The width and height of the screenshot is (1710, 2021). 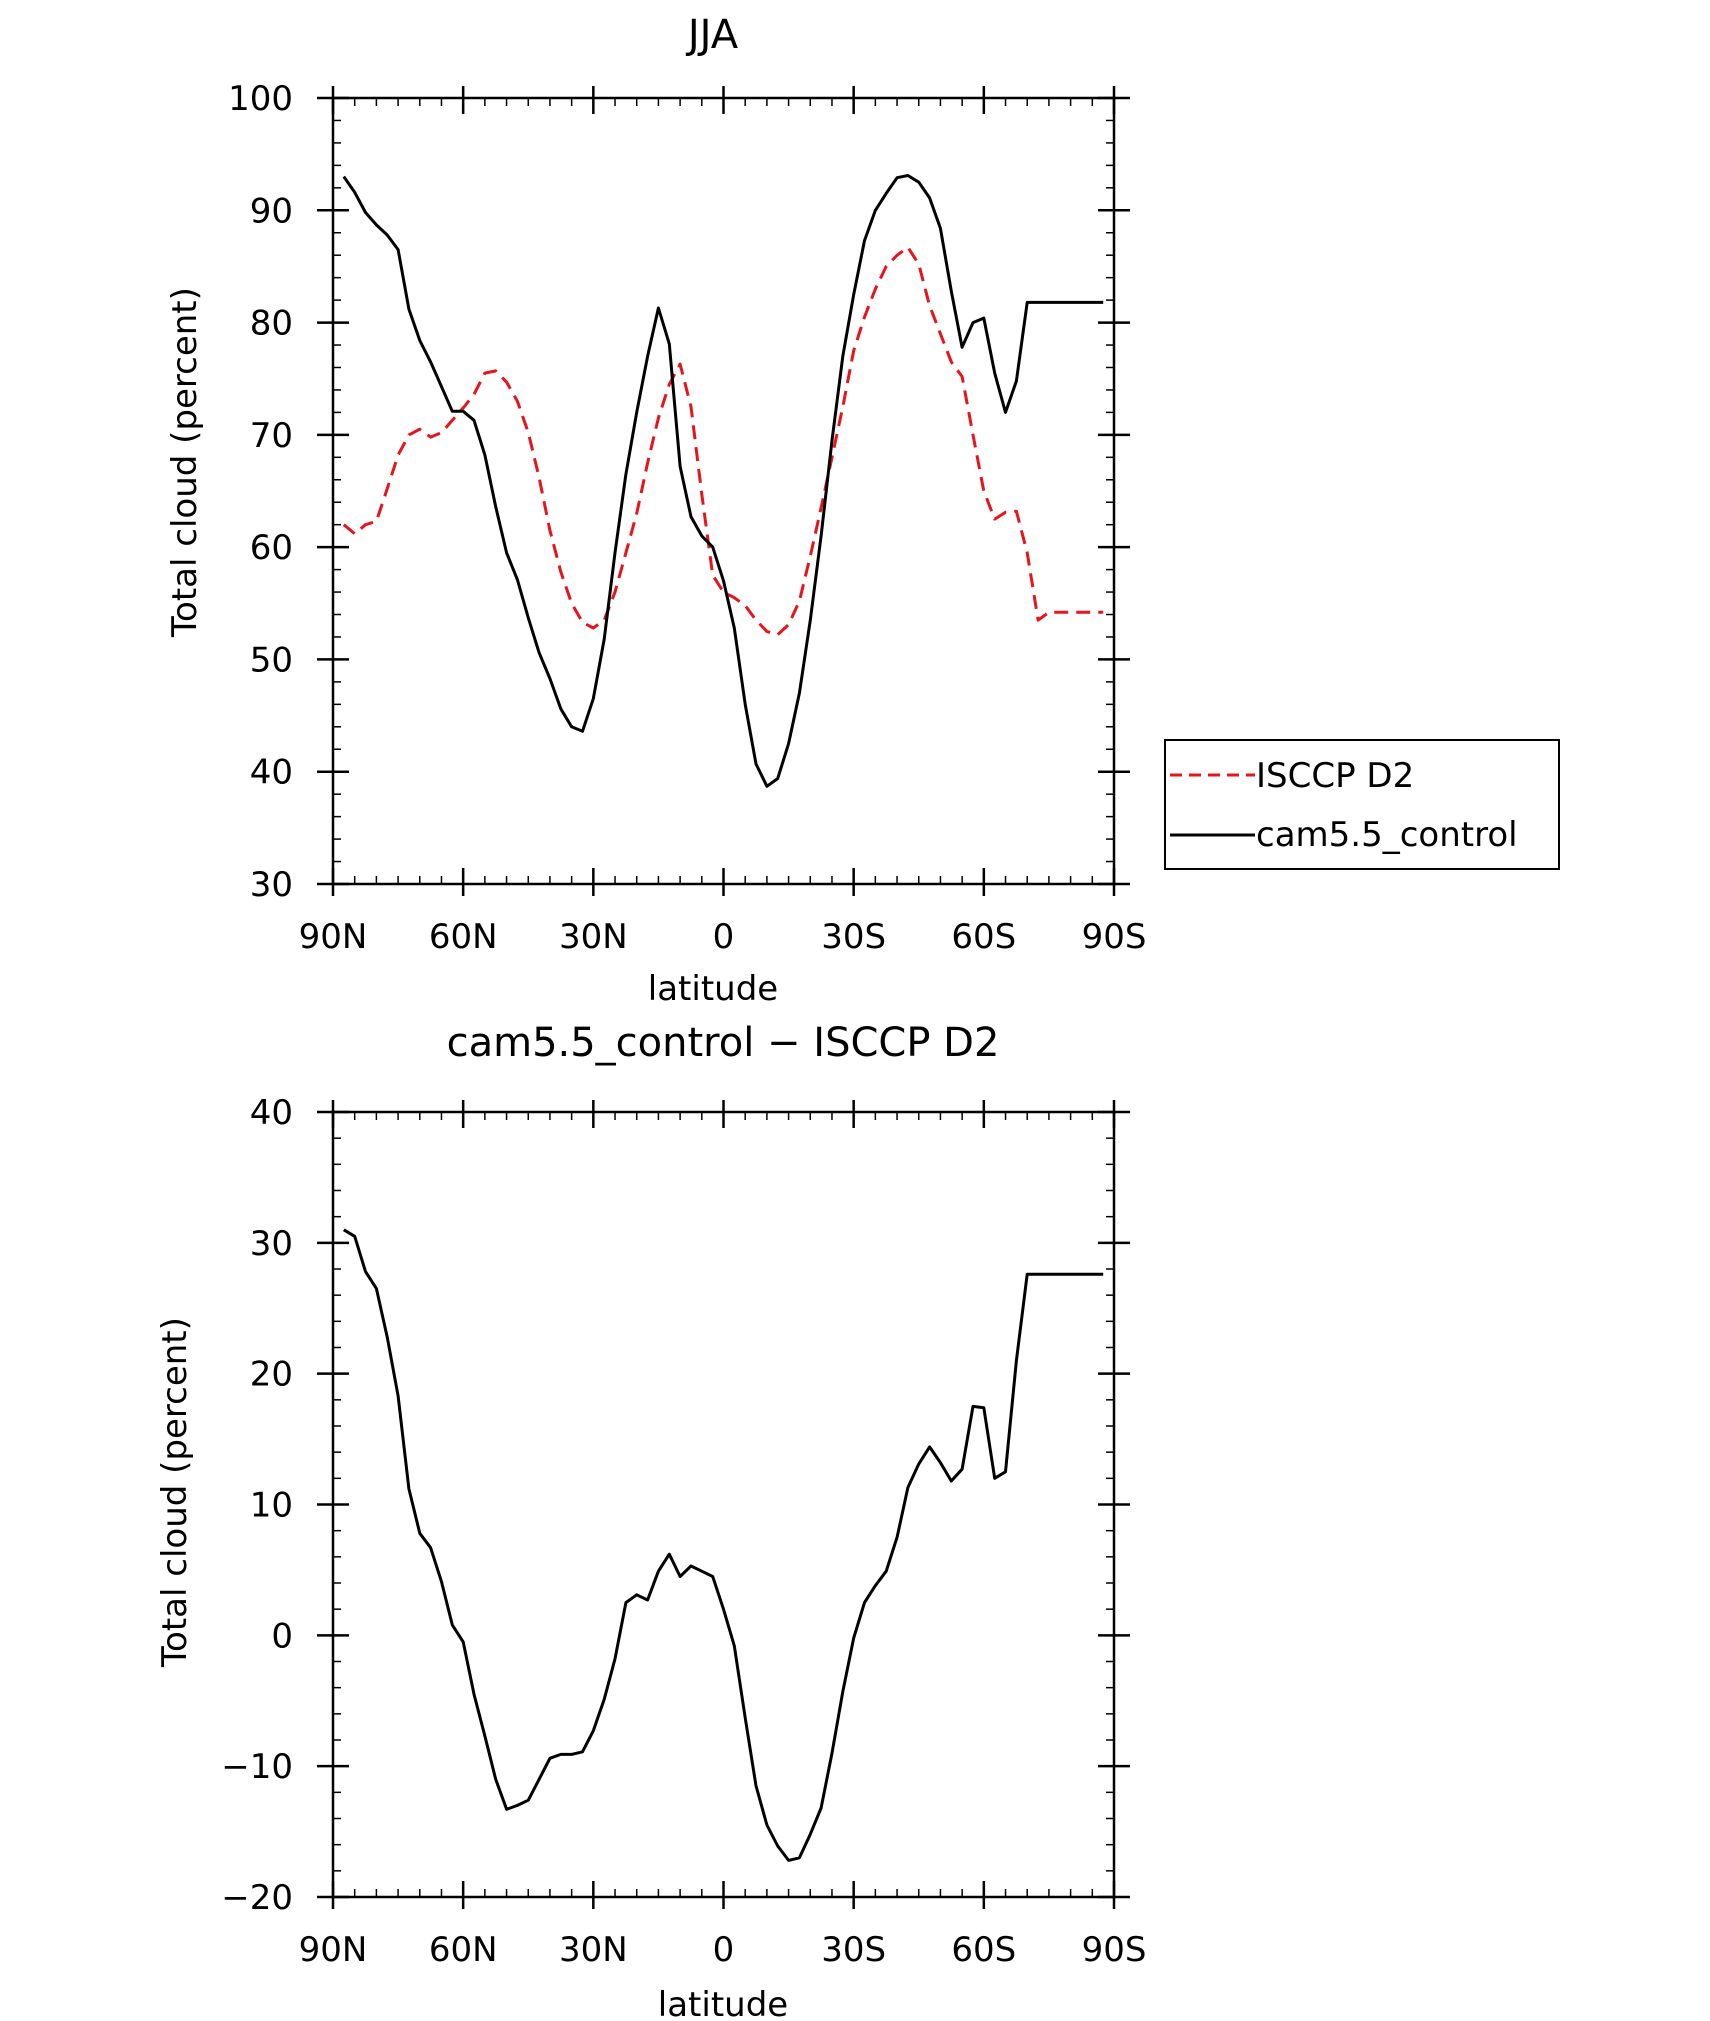 I want to click on bottom-y-tick-label: 0, so click(x=282, y=1636).